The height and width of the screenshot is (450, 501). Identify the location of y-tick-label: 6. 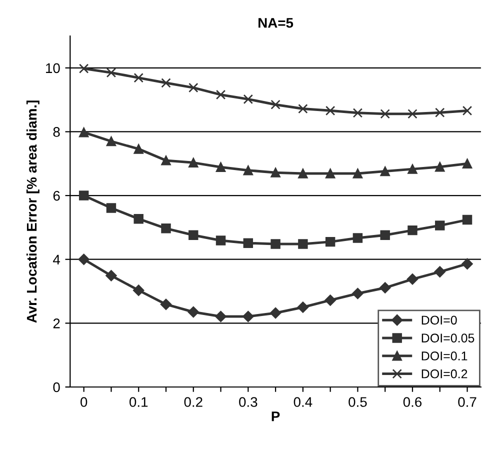
(56, 195).